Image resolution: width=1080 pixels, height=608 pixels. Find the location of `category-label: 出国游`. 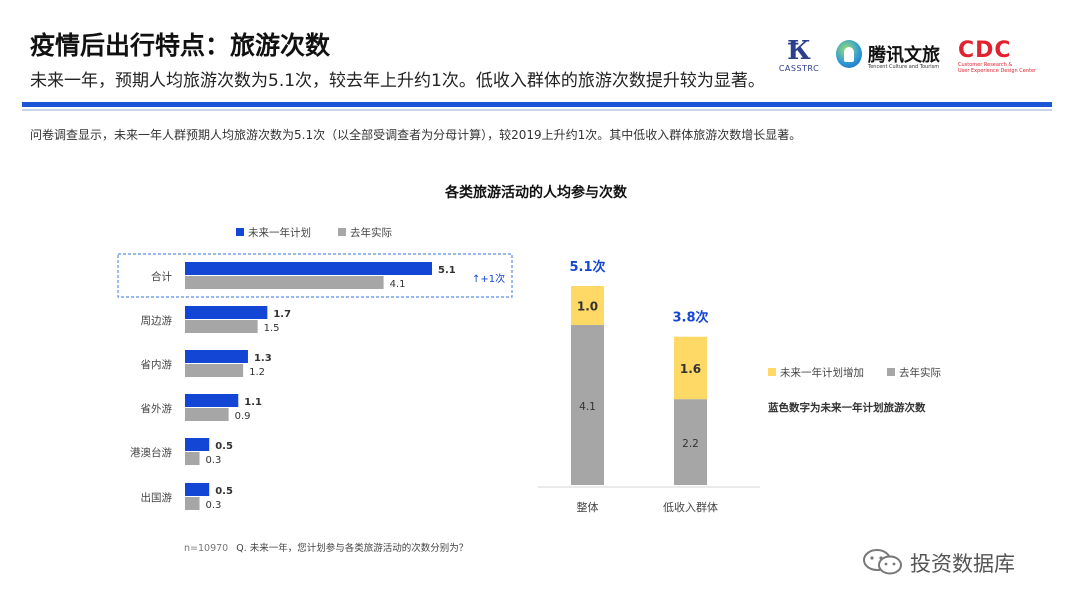

category-label: 出国游 is located at coordinates (157, 497).